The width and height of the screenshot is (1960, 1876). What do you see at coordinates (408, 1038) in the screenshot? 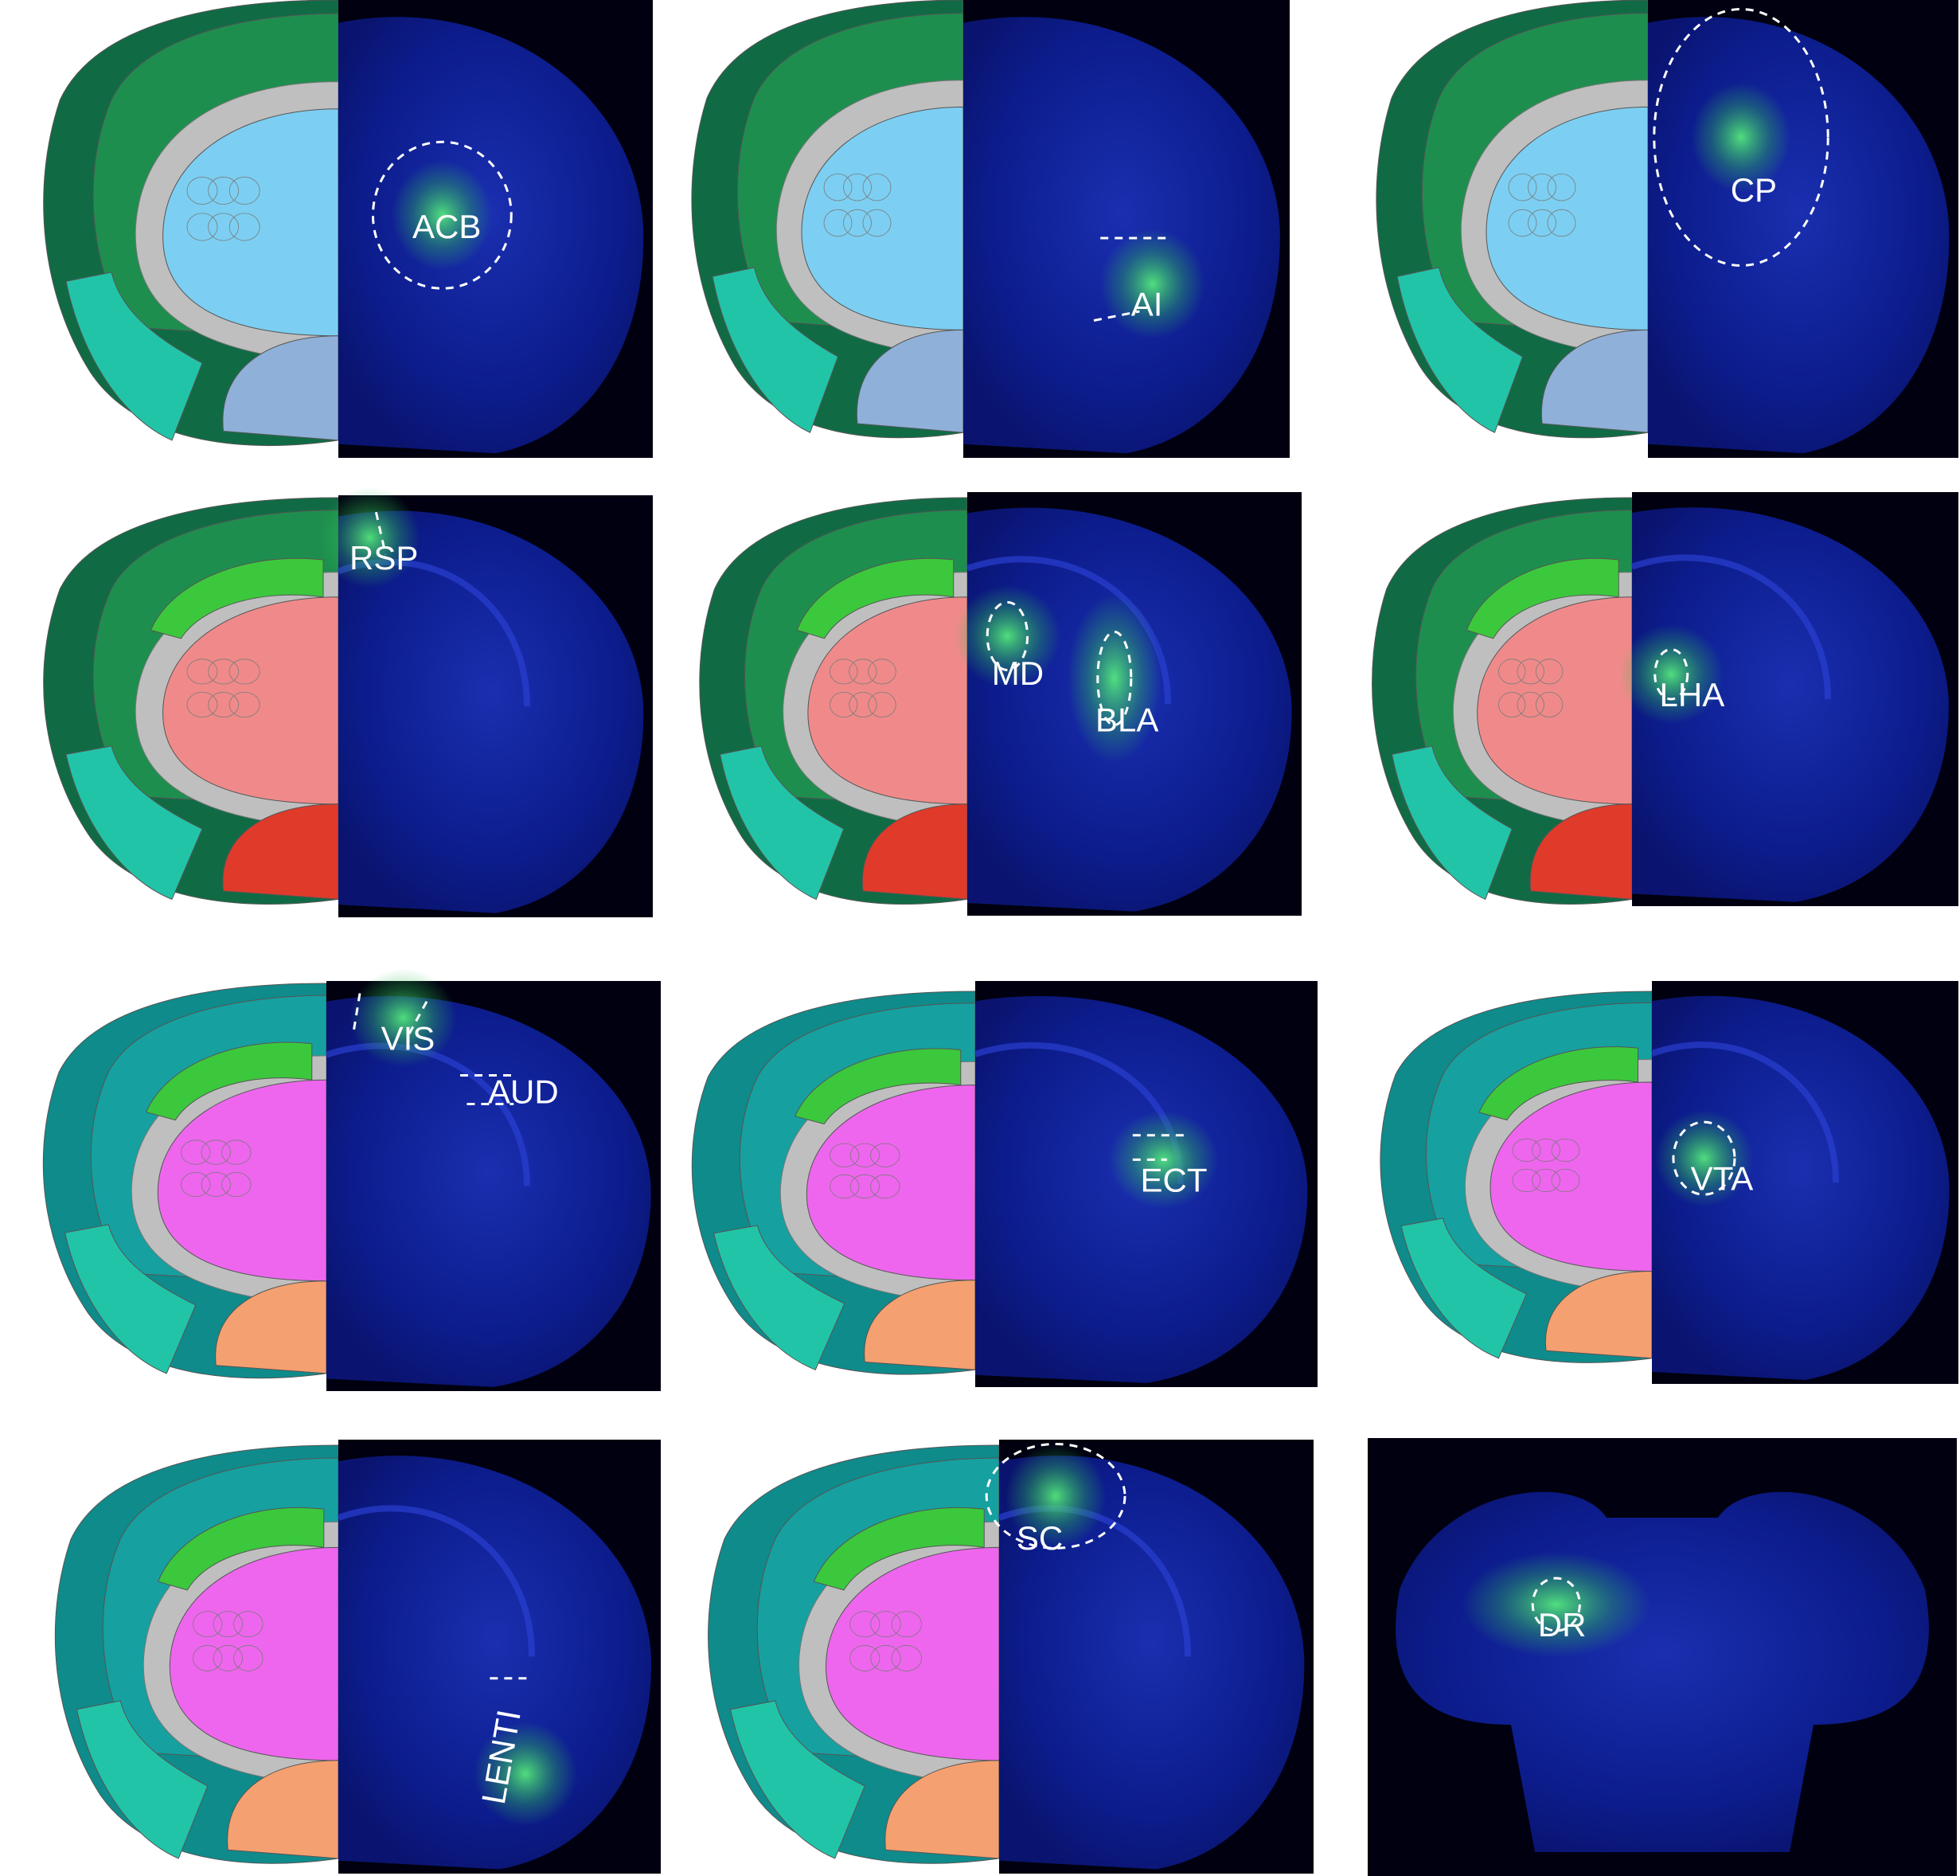
I see `region-label: VIS` at bounding box center [408, 1038].